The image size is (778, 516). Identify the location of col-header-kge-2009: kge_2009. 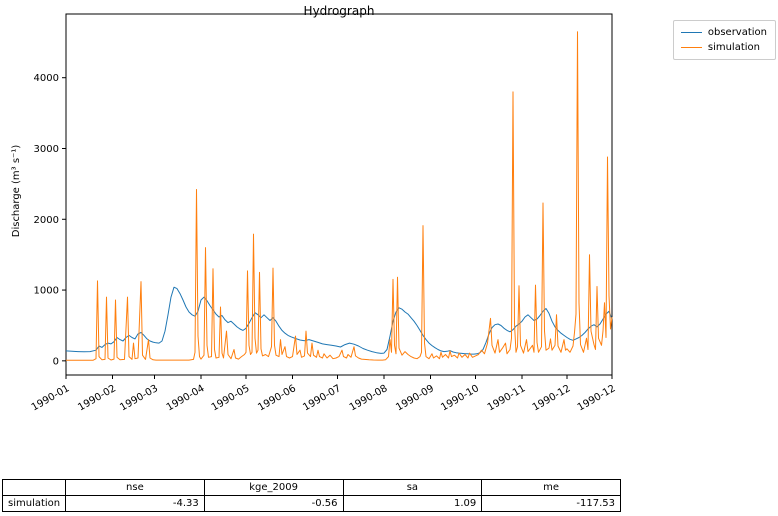
(273, 487).